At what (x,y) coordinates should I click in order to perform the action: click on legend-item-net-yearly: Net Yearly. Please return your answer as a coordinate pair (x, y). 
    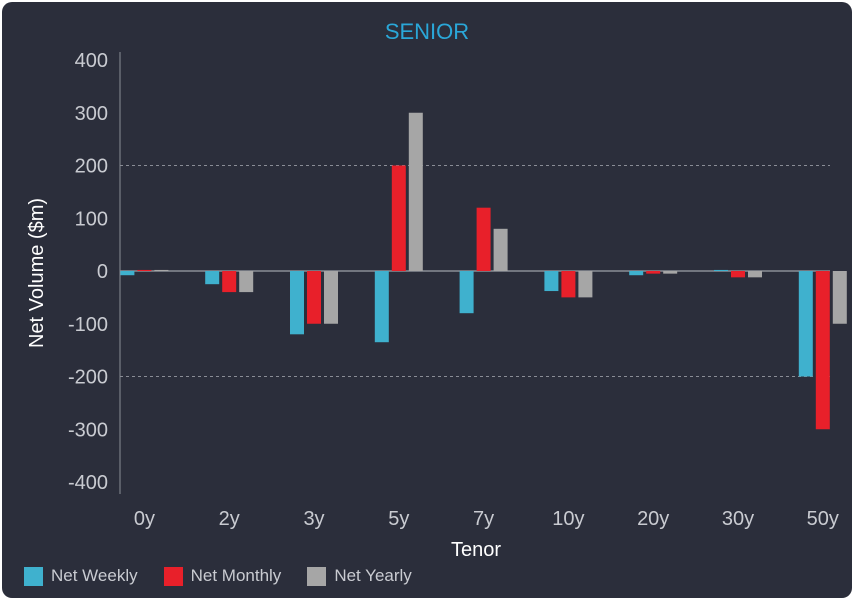
    Looking at the image, I should click on (359, 576).